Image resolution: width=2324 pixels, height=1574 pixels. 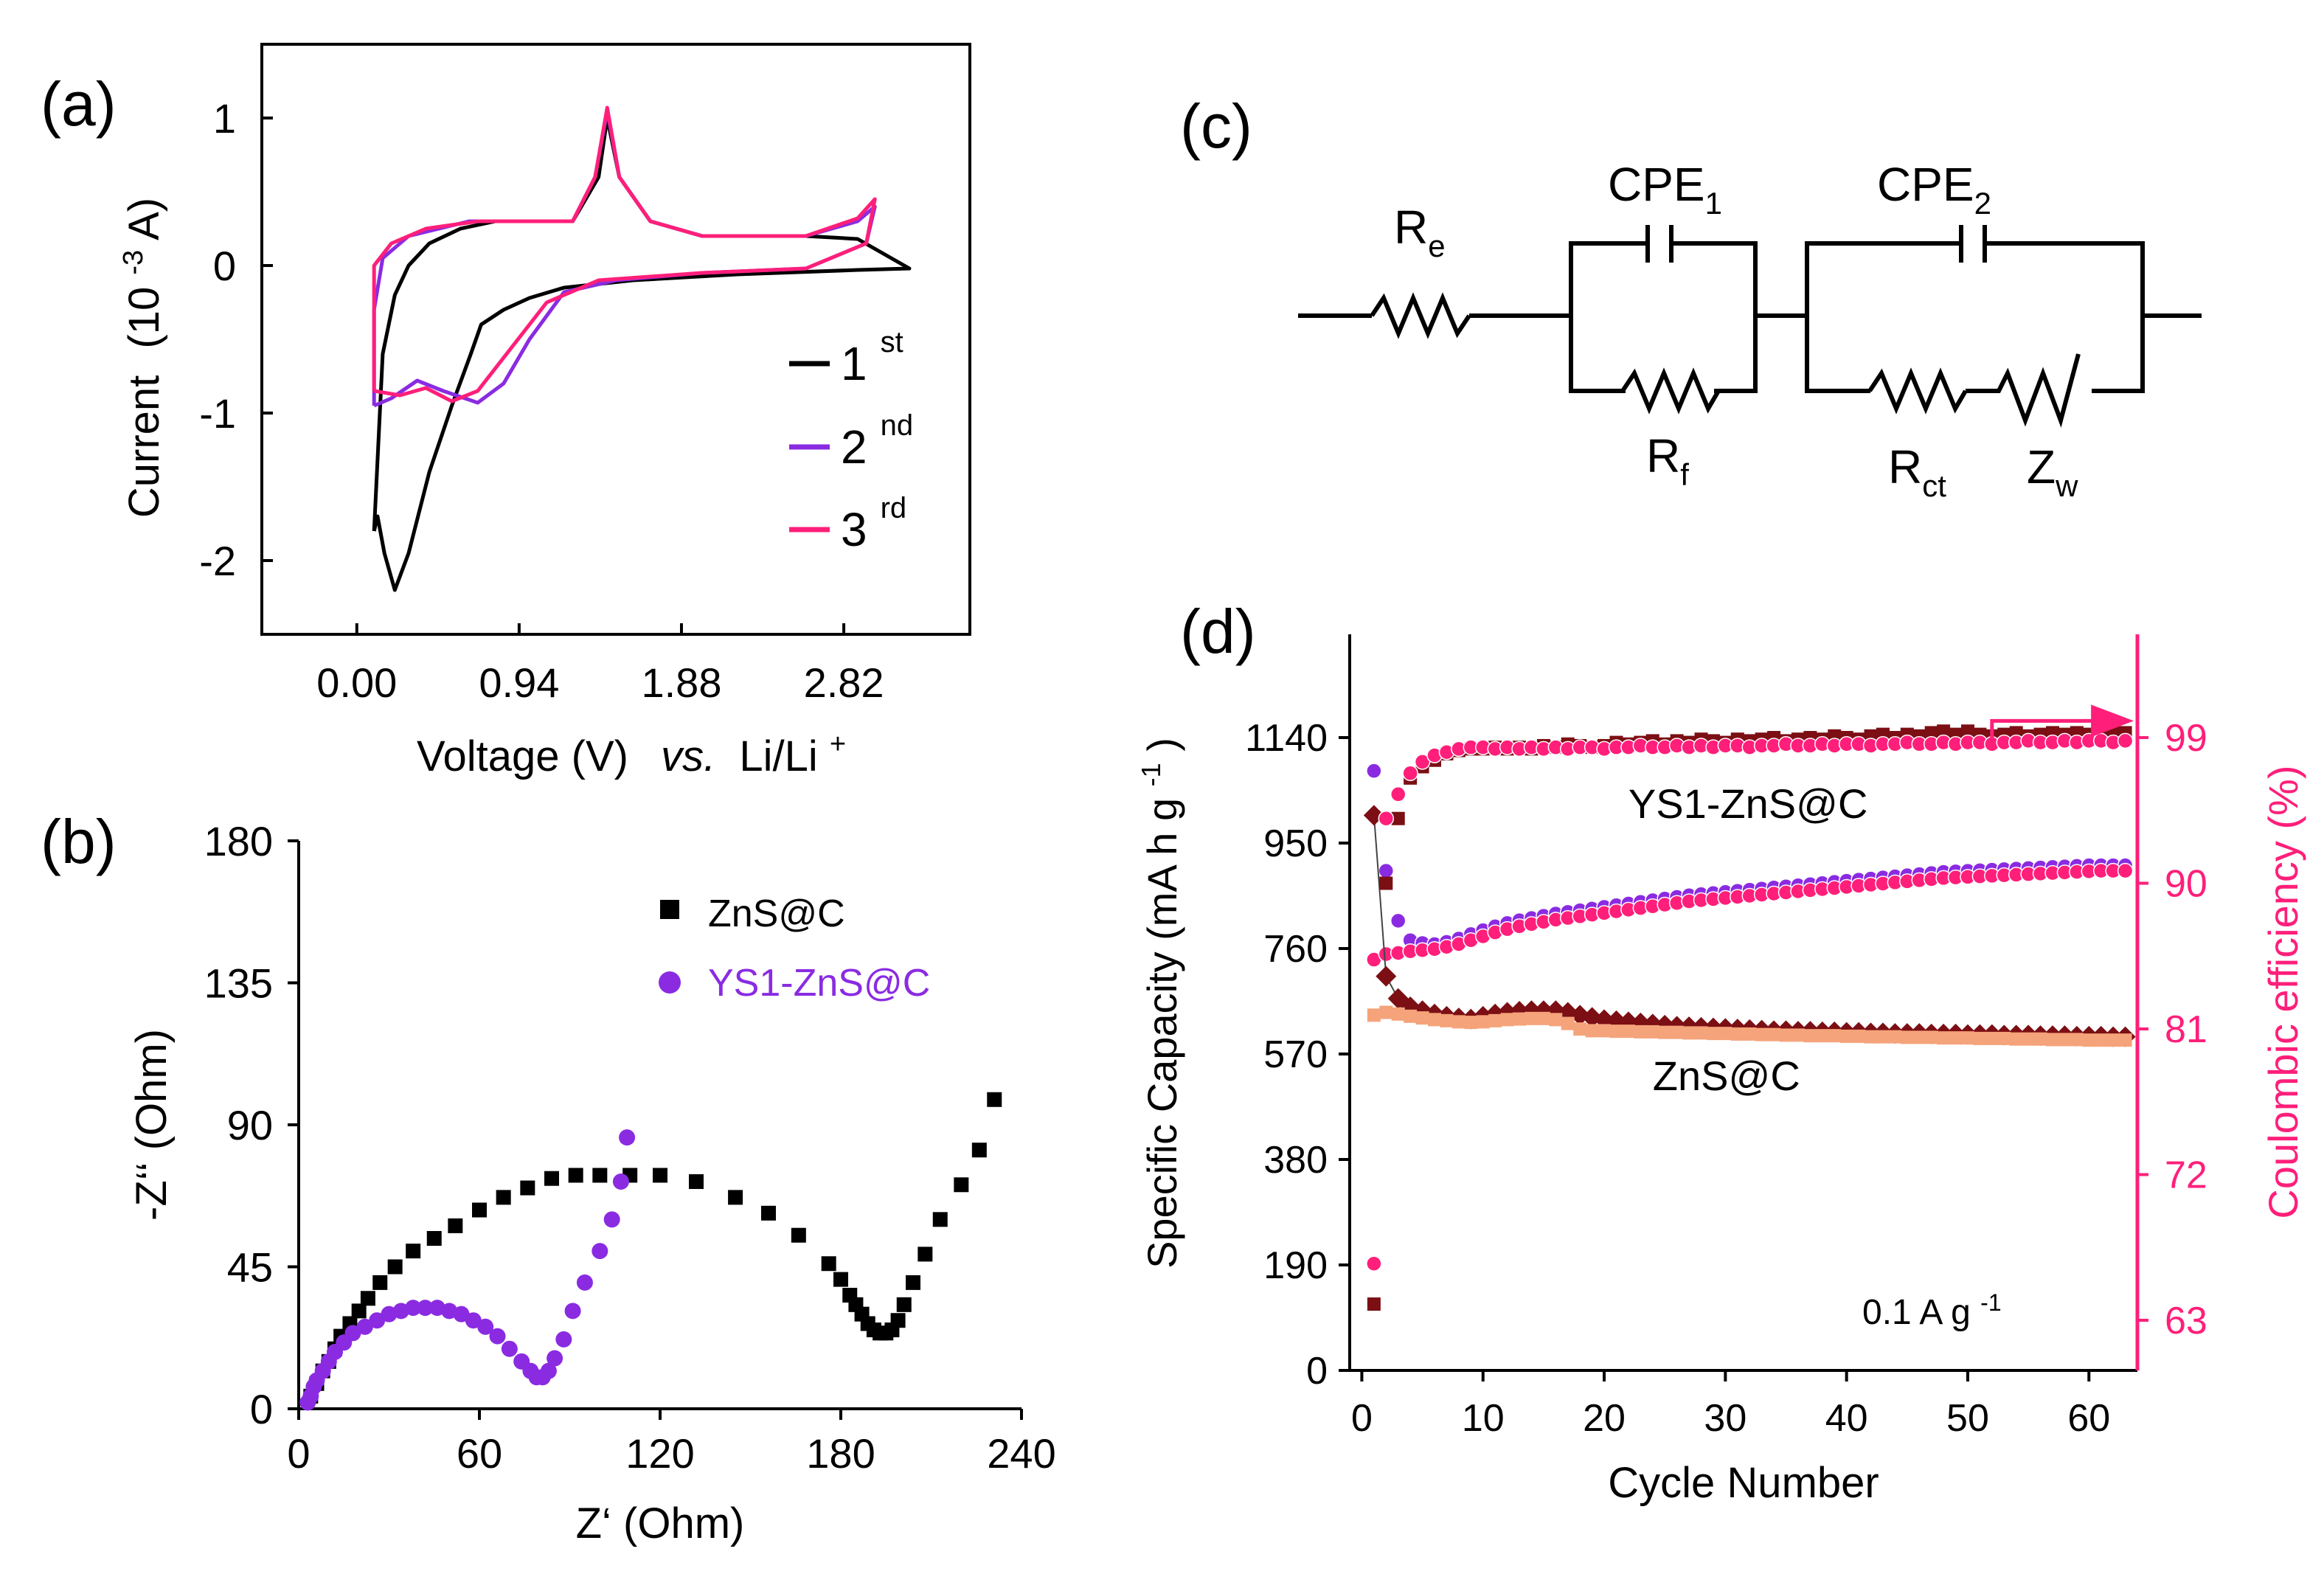 I want to click on label-re: Re, so click(x=1420, y=232).